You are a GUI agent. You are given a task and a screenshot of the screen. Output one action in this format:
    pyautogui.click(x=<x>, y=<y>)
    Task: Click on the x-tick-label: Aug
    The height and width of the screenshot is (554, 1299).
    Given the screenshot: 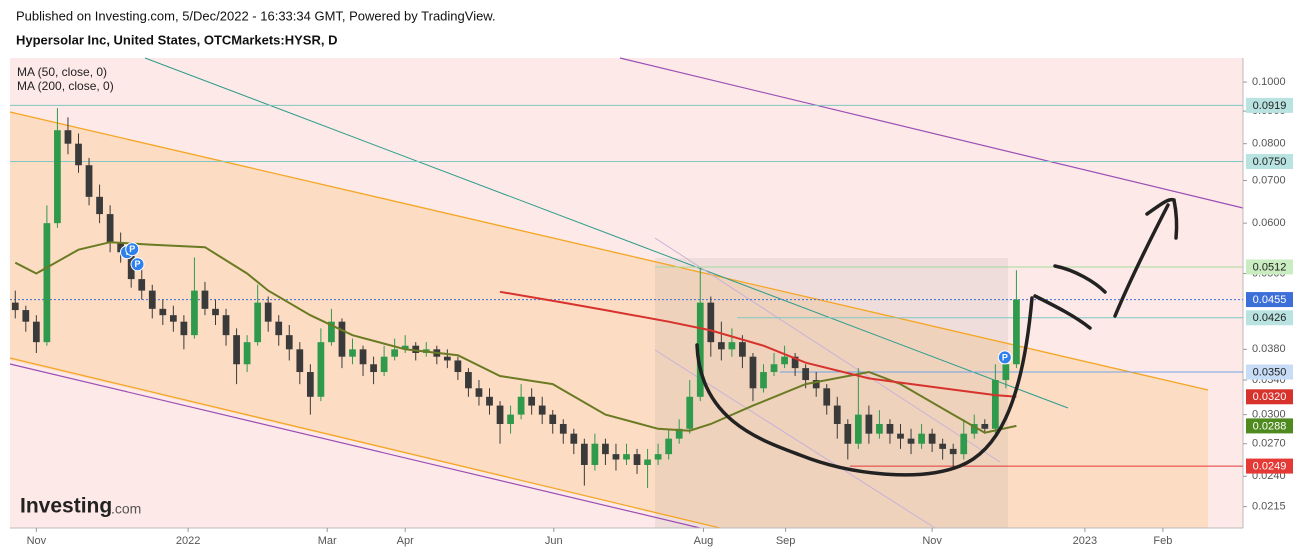 What is the action you would take?
    pyautogui.click(x=704, y=541)
    